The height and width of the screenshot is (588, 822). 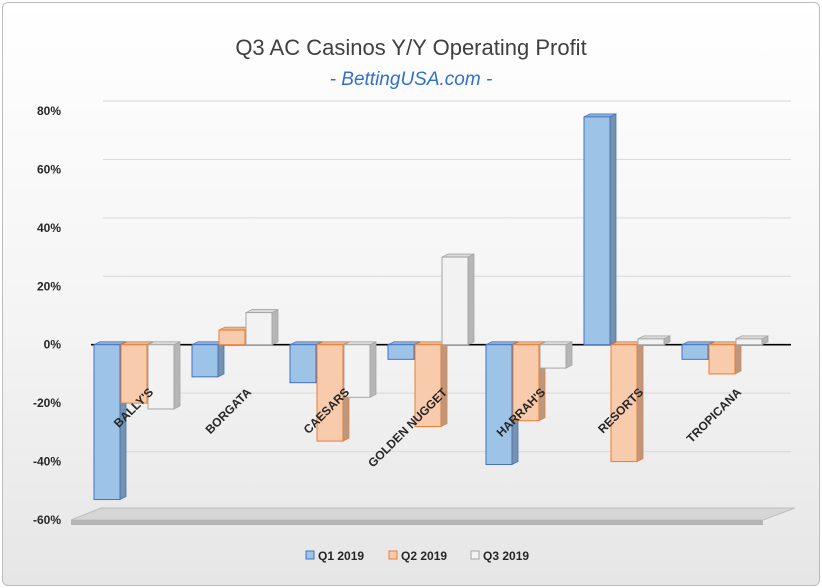 I want to click on floor-top, so click(x=433, y=514).